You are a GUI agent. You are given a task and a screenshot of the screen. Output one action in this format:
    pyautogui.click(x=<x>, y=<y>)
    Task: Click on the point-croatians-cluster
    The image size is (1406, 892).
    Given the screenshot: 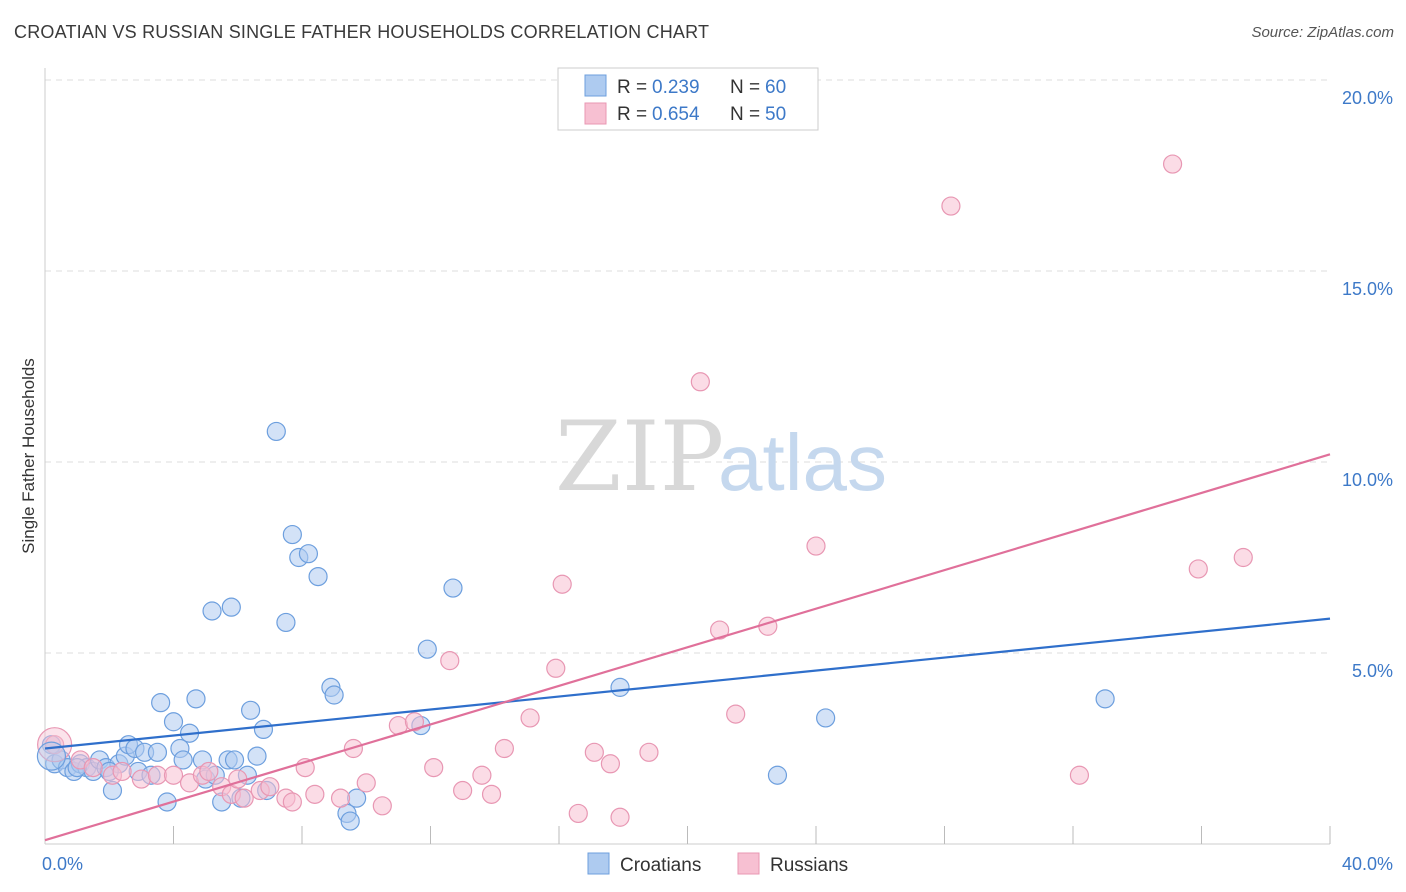 What is the action you would take?
    pyautogui.click(x=51, y=756)
    